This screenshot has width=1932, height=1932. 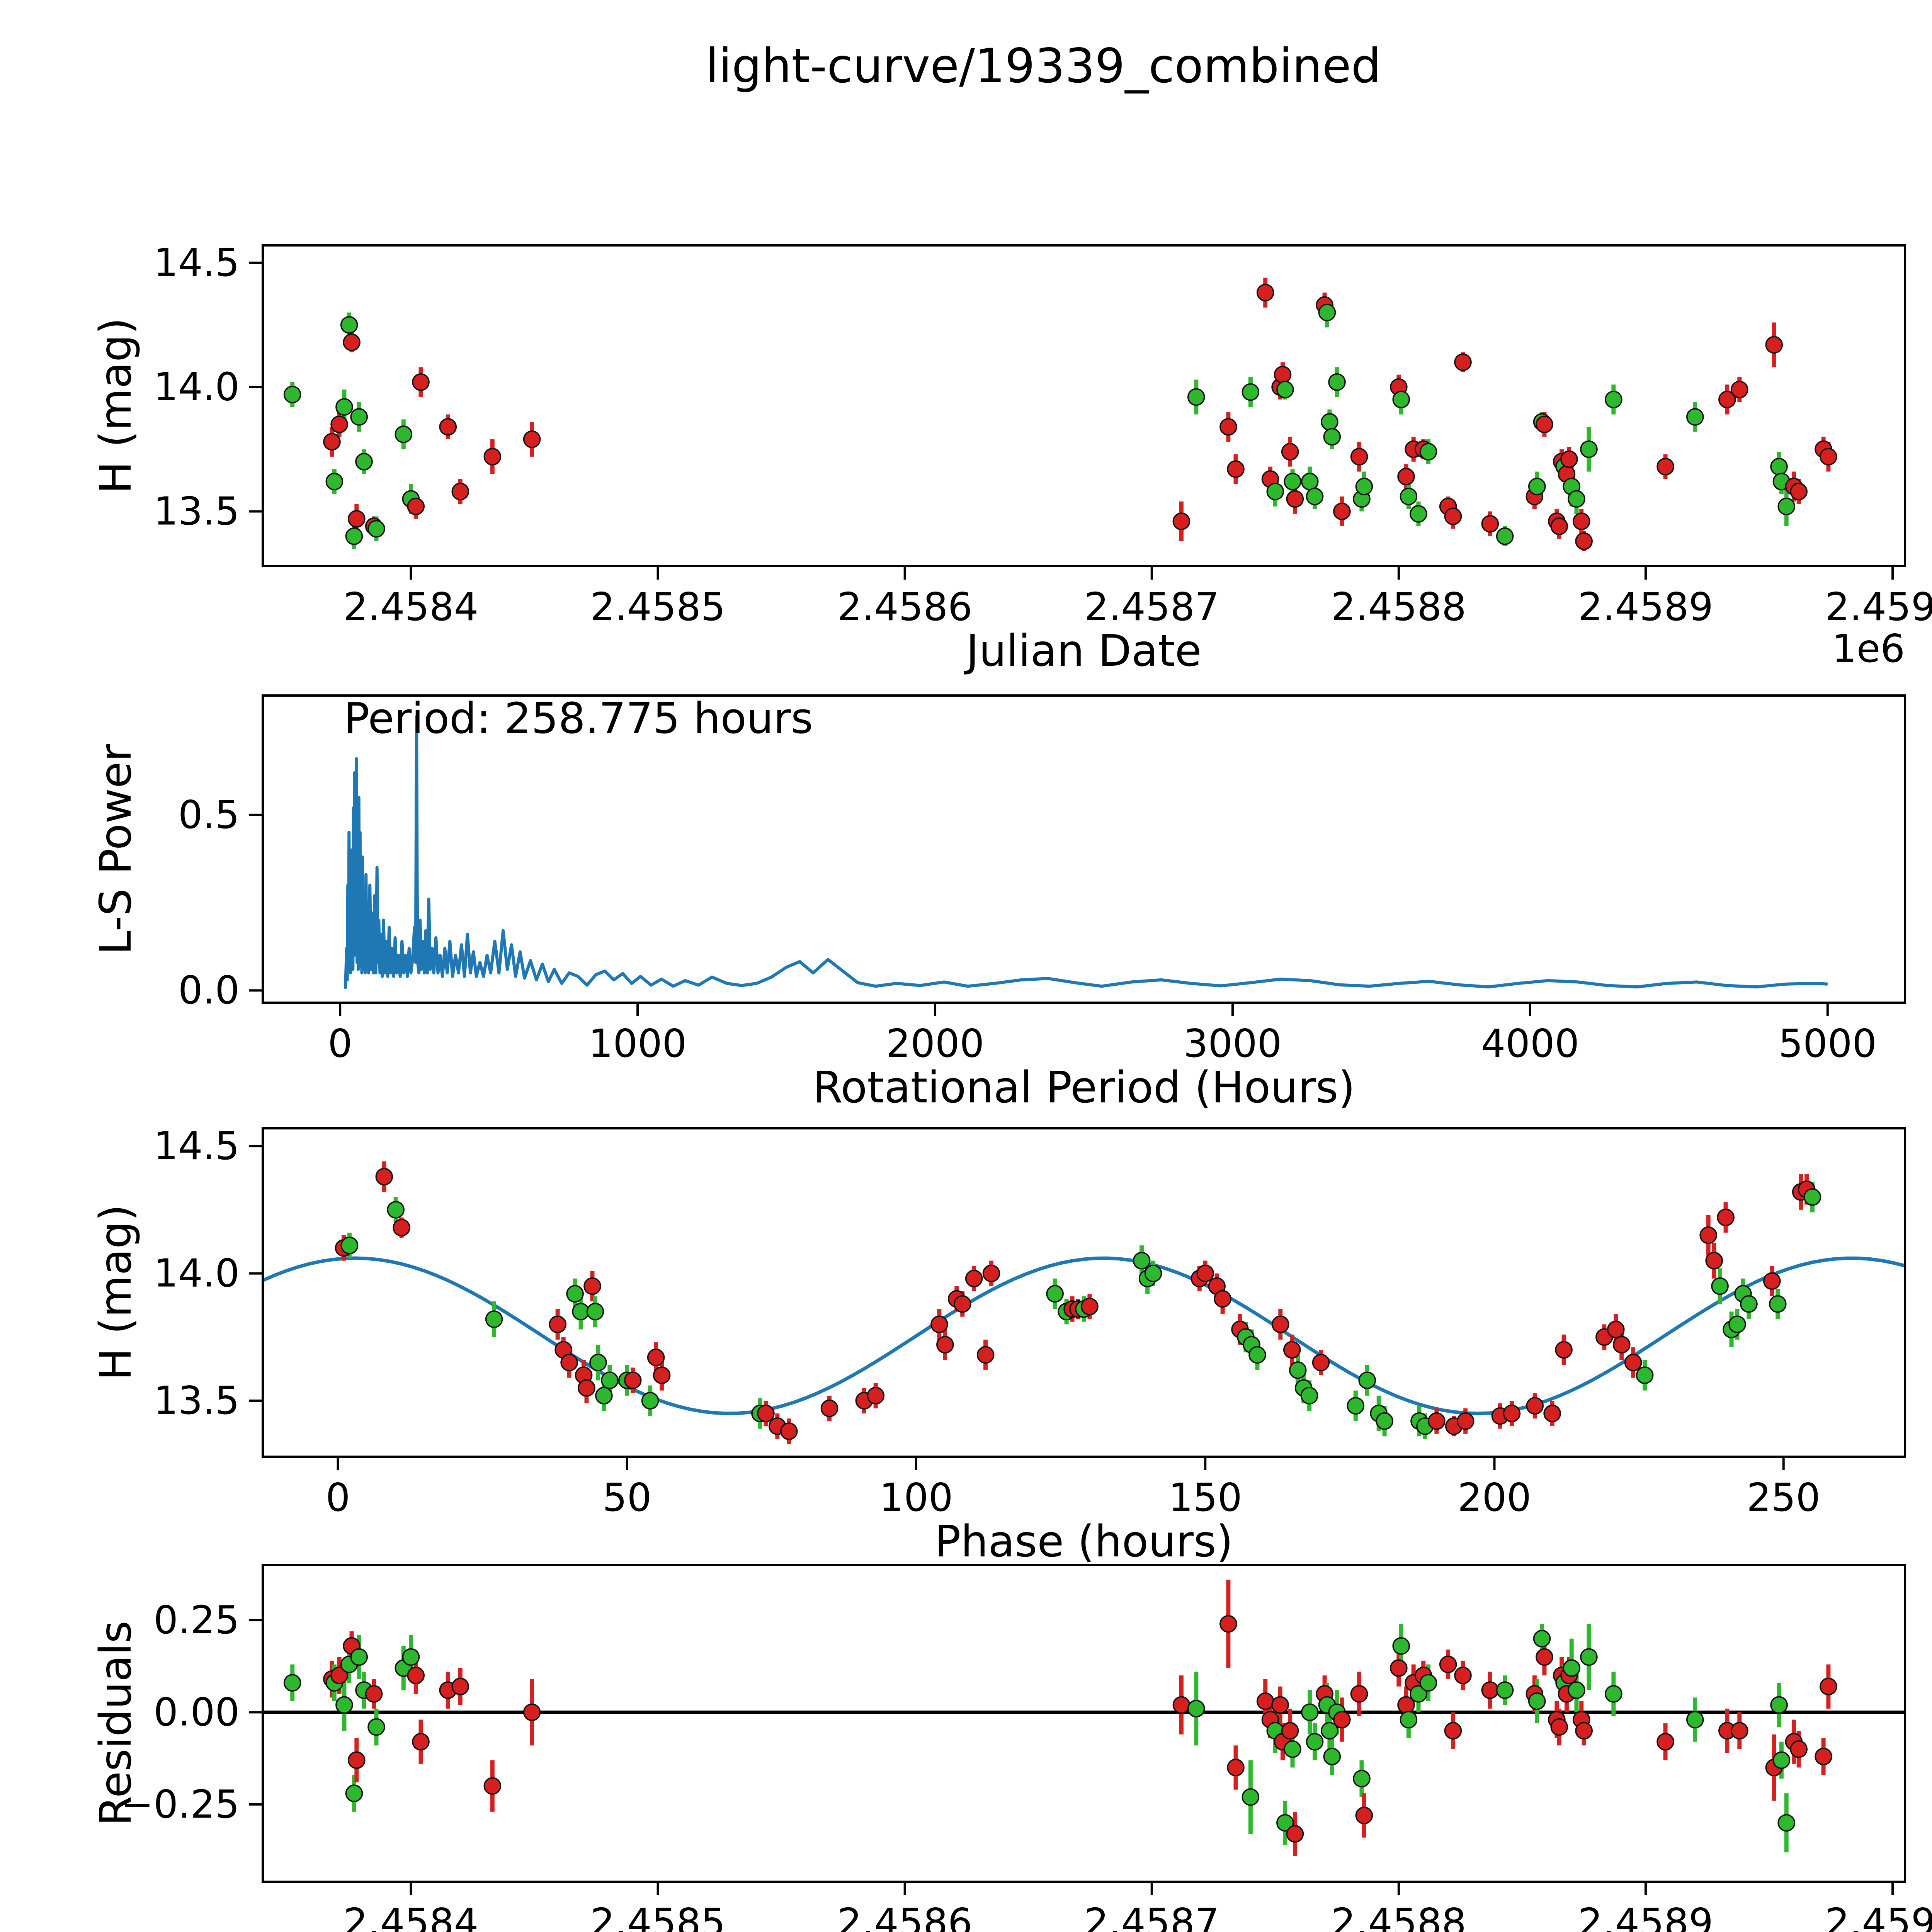 What do you see at coordinates (197, 262) in the screenshot?
I see `y-tick-label: 14.5` at bounding box center [197, 262].